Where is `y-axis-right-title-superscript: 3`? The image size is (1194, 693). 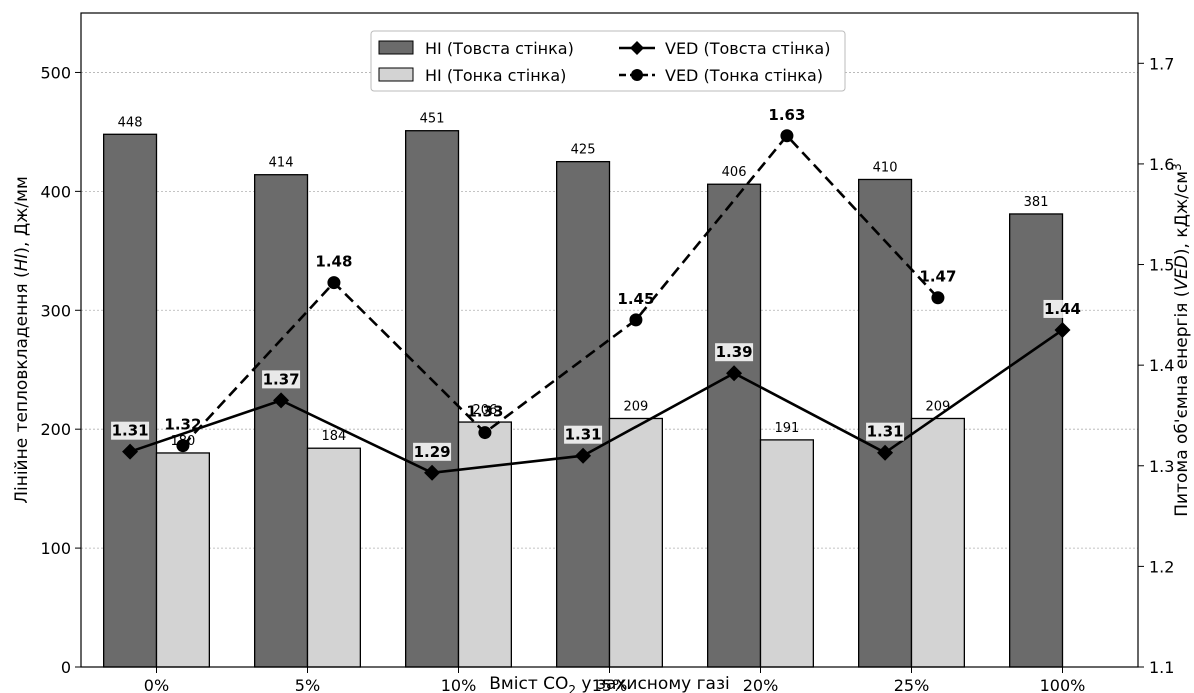 y-axis-right-title-superscript: 3 is located at coordinates (1177, 167).